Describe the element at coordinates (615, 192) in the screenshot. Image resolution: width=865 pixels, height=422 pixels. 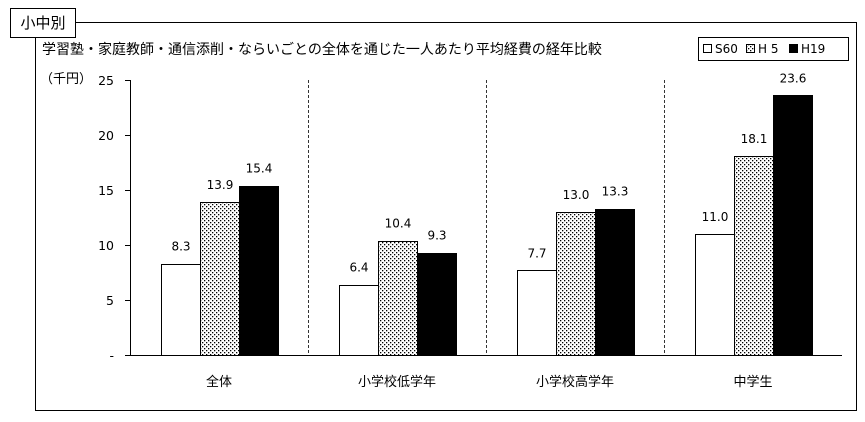
I see `data-label-h19-category-3: 13.3` at that location.